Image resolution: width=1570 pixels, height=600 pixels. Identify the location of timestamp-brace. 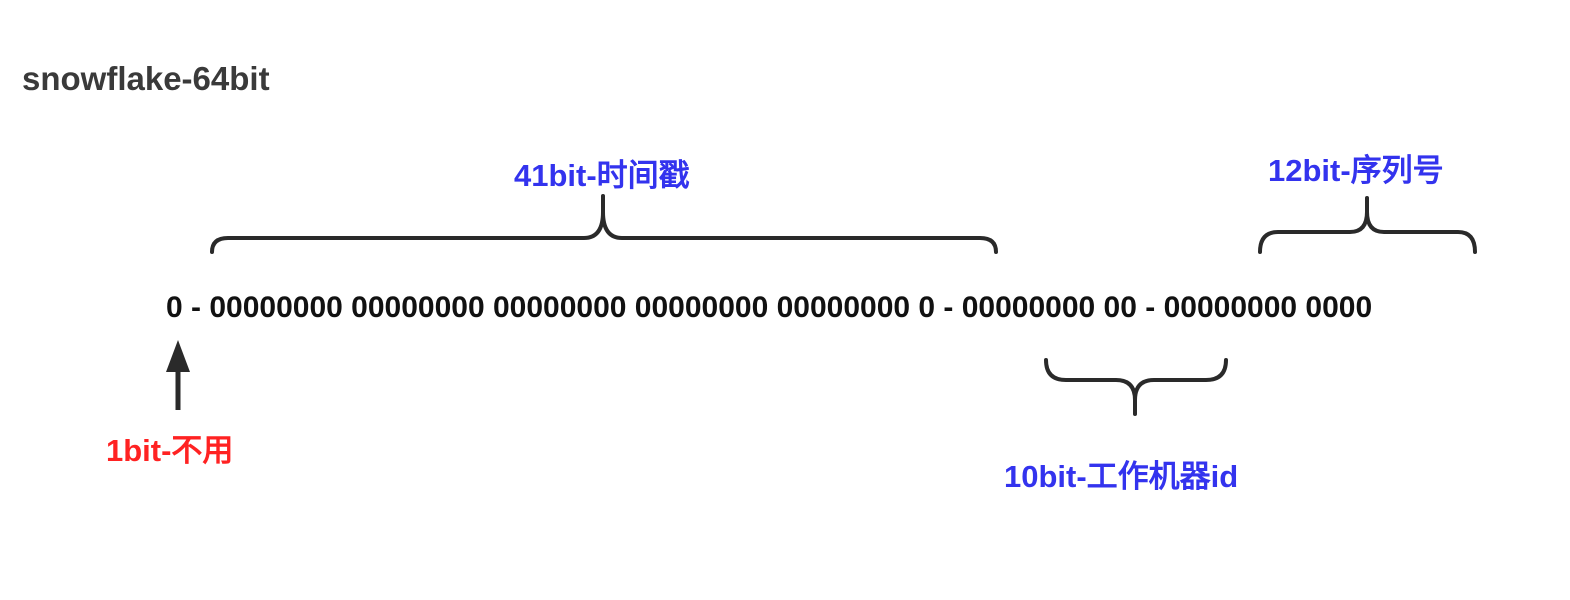
(604, 232).